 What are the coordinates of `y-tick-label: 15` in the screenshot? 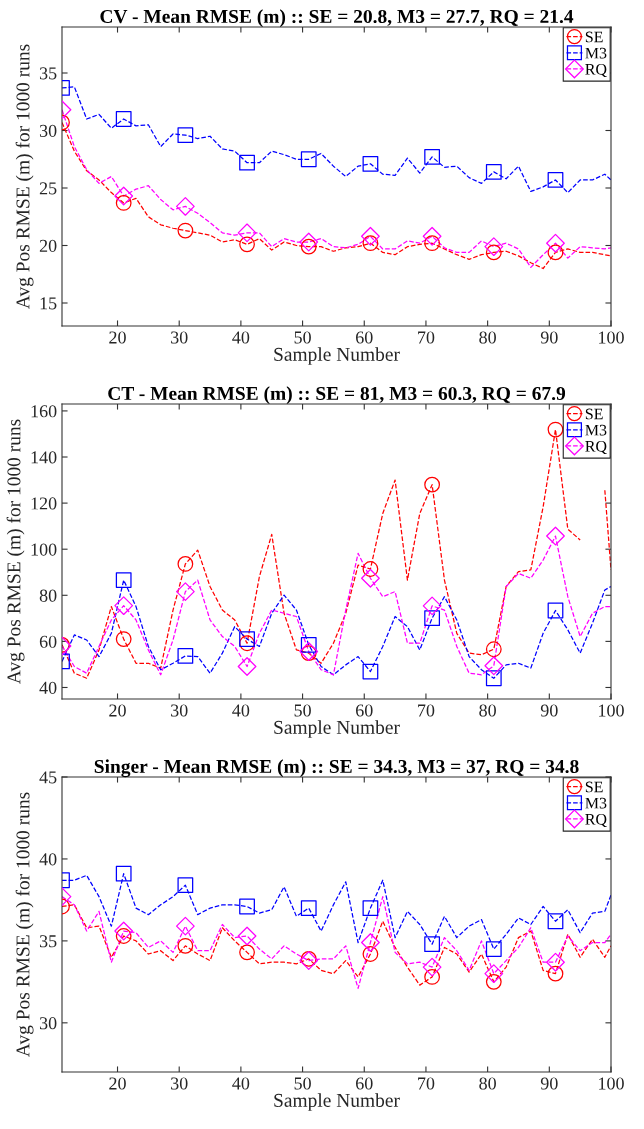 It's located at (48, 303).